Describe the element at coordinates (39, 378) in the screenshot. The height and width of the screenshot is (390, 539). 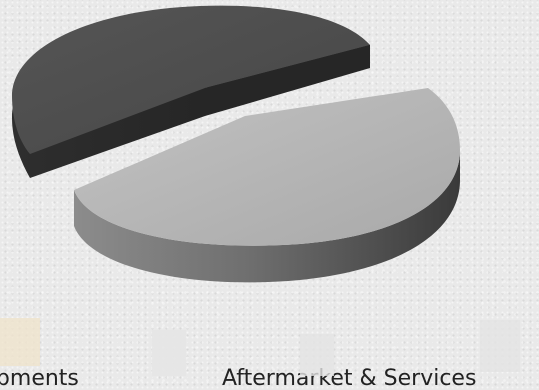
I see `legend-label-equipments: Equipments` at that location.